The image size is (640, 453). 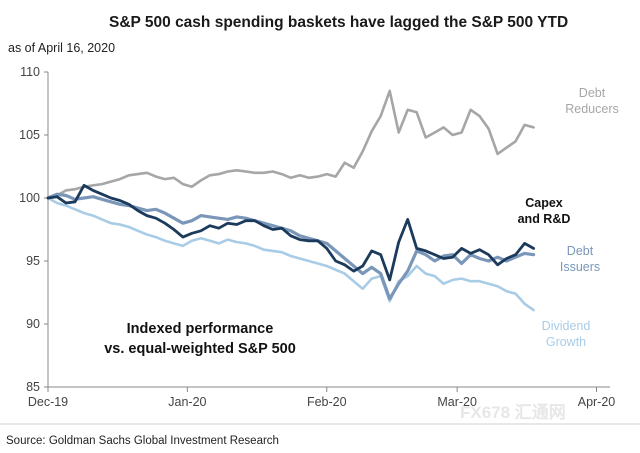 I want to click on y-tick-label: 95, so click(x=33, y=261).